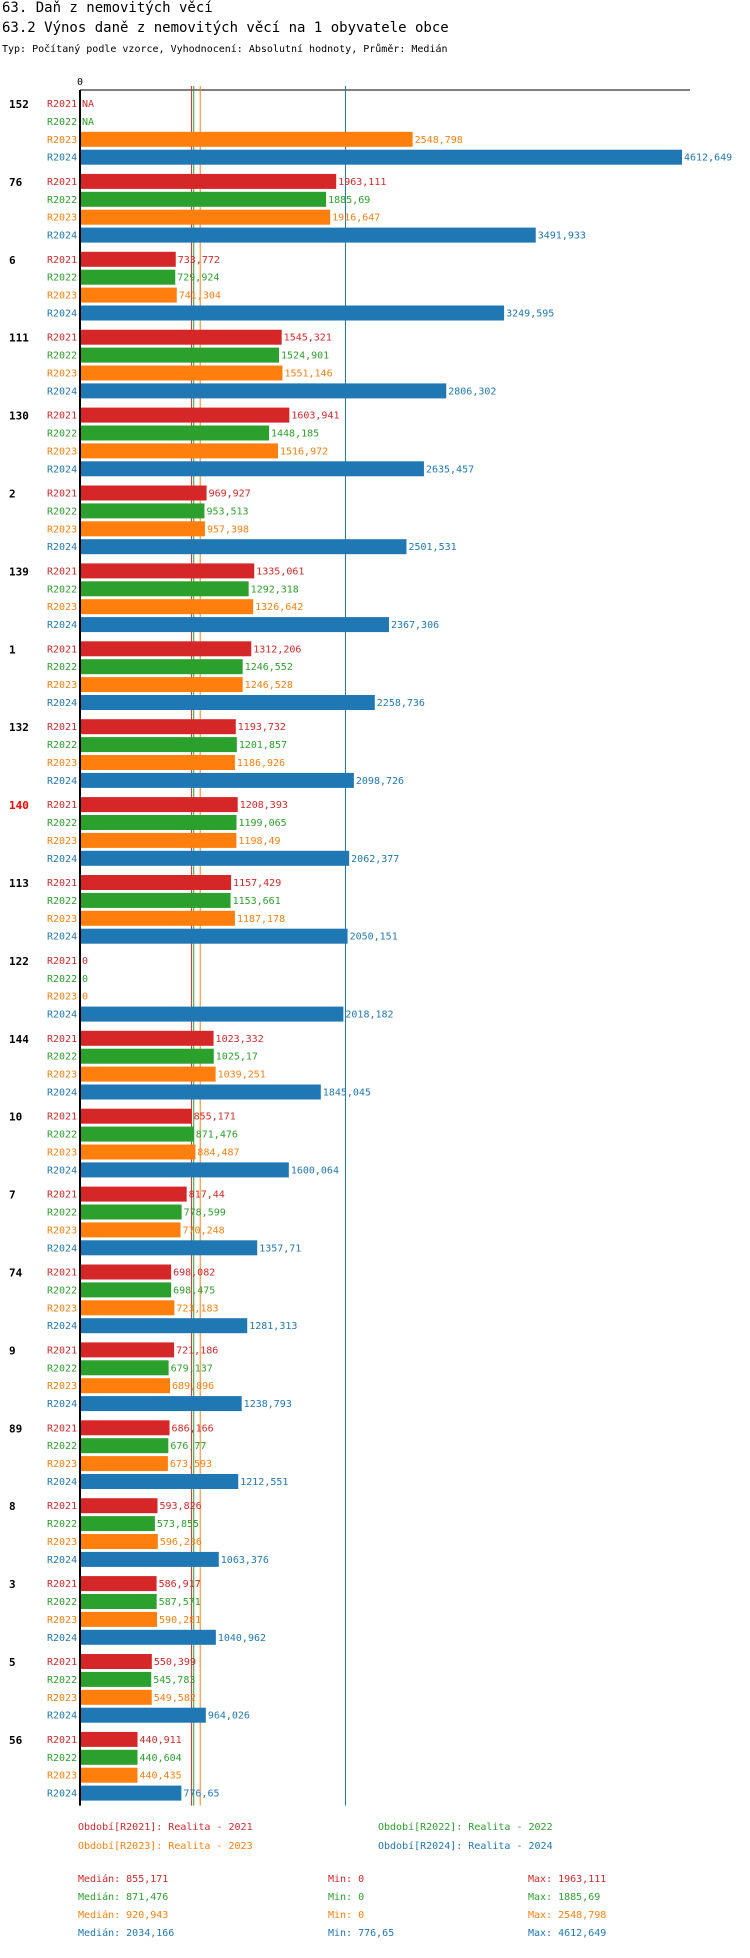 The image size is (750, 1958). What do you see at coordinates (12, 1584) in the screenshot?
I see `group-label-3: 3` at bounding box center [12, 1584].